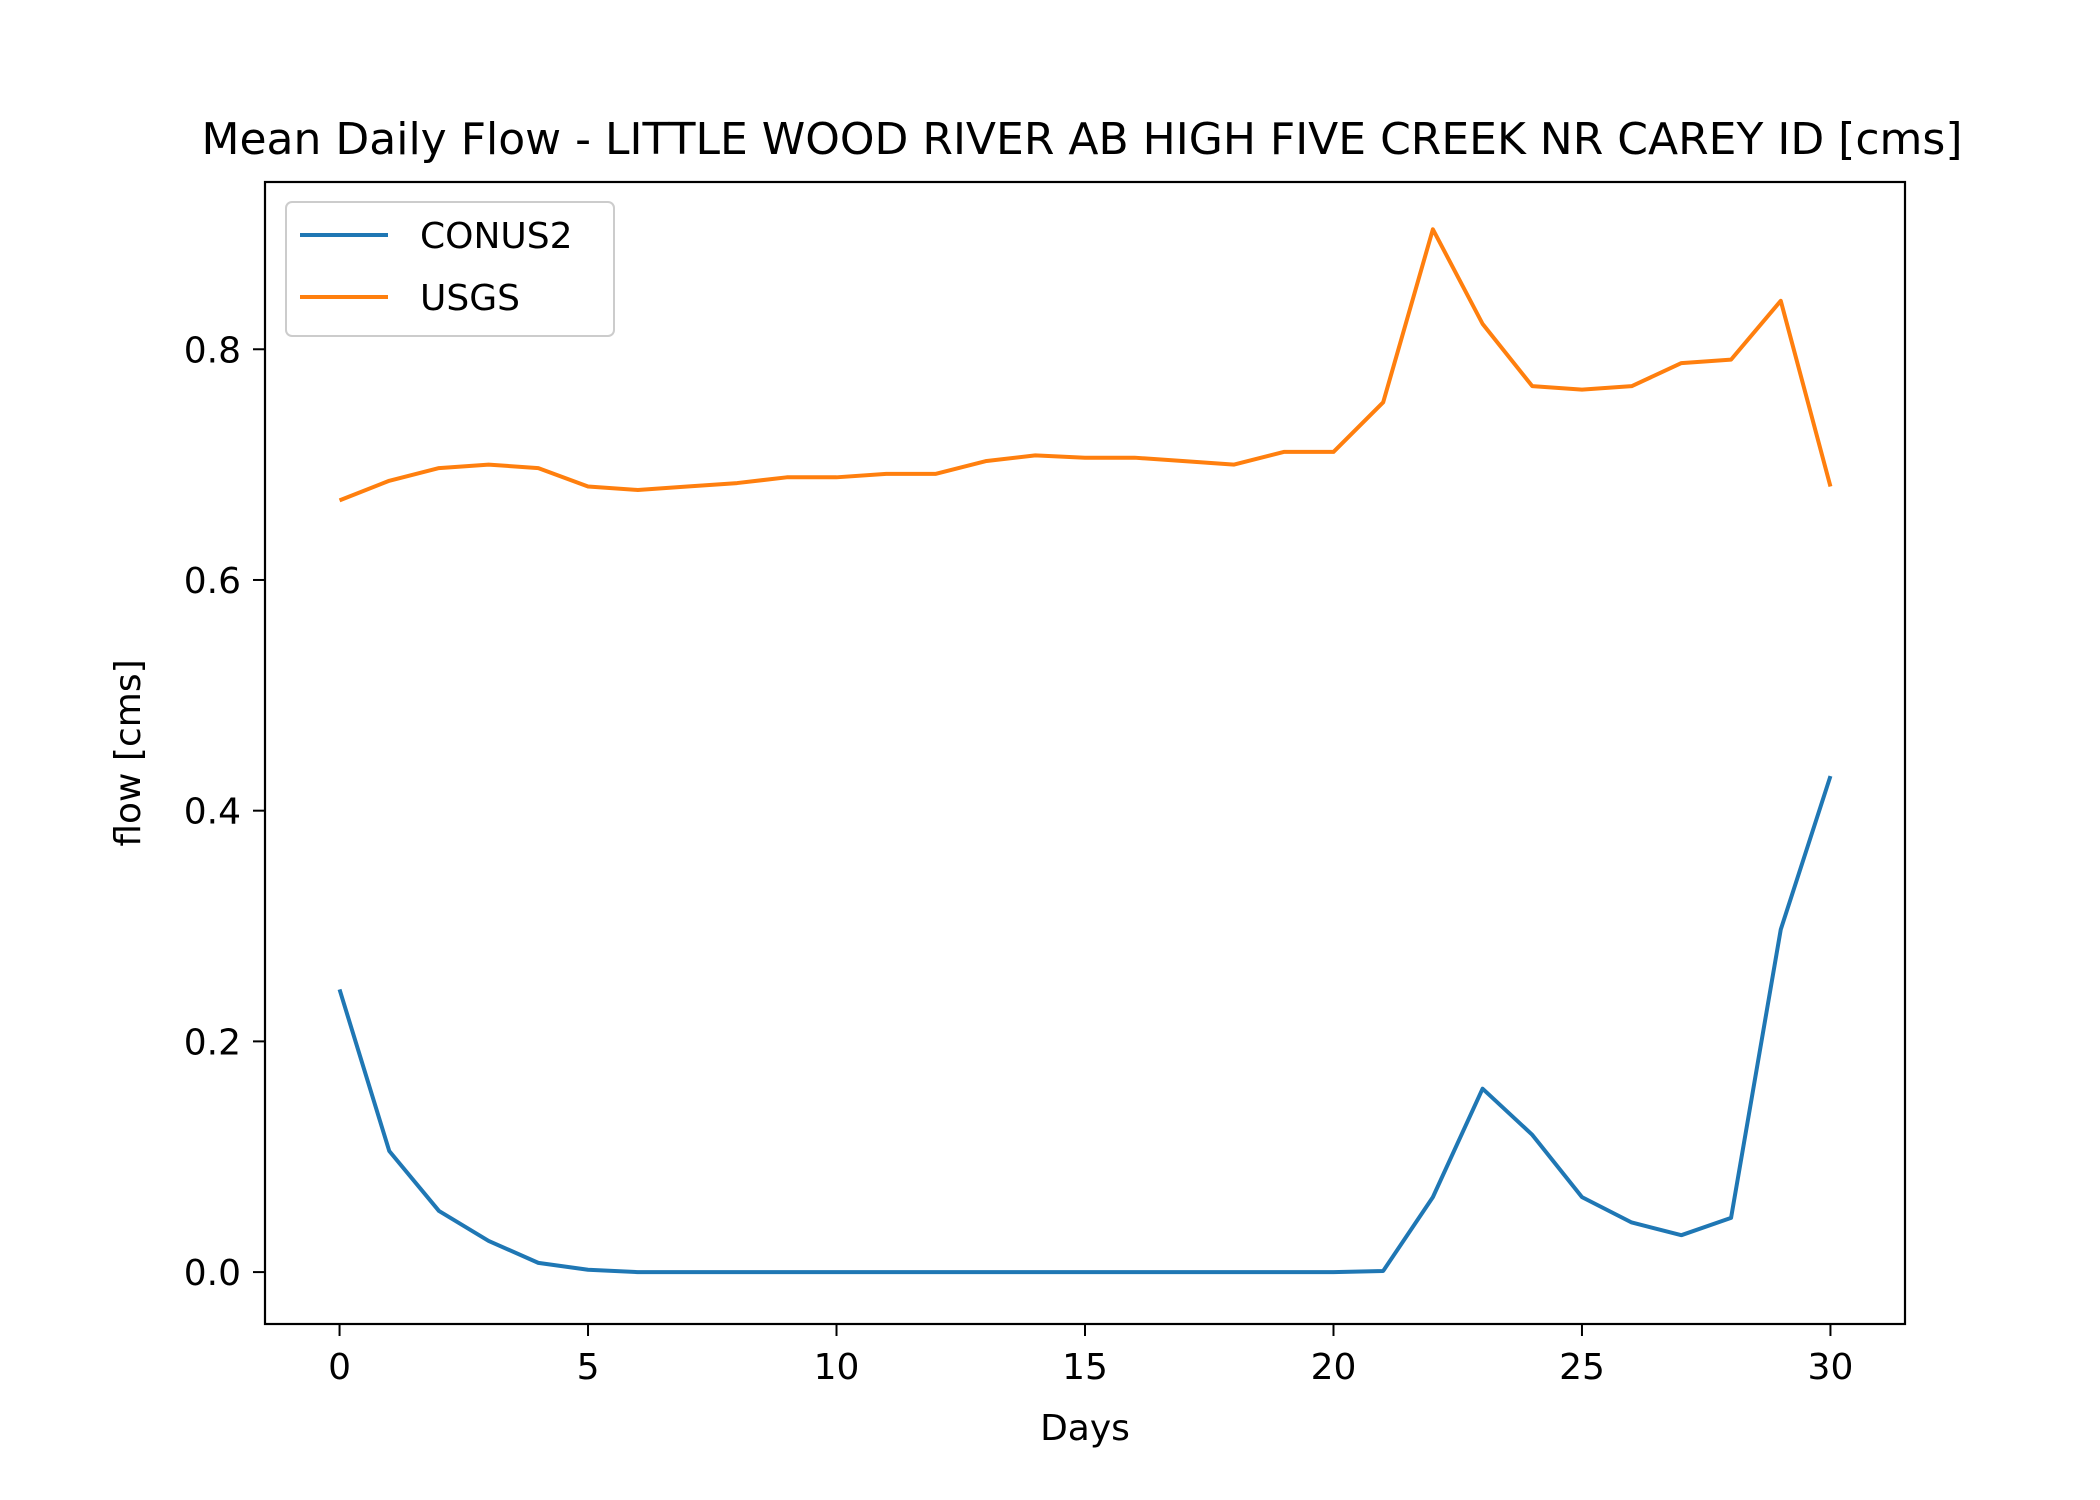 The height and width of the screenshot is (1500, 2100). I want to click on y-tick-label: 0.4, so click(212, 812).